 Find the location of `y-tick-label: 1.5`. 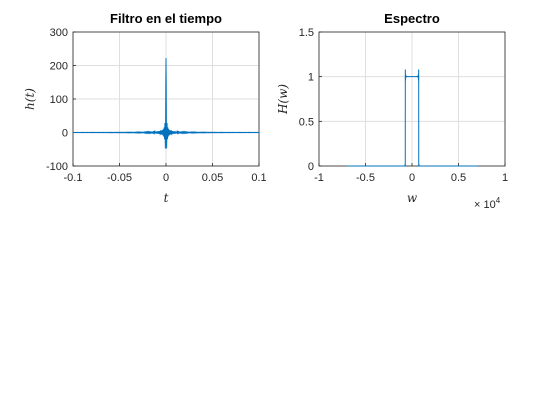

y-tick-label: 1.5 is located at coordinates (306, 33).